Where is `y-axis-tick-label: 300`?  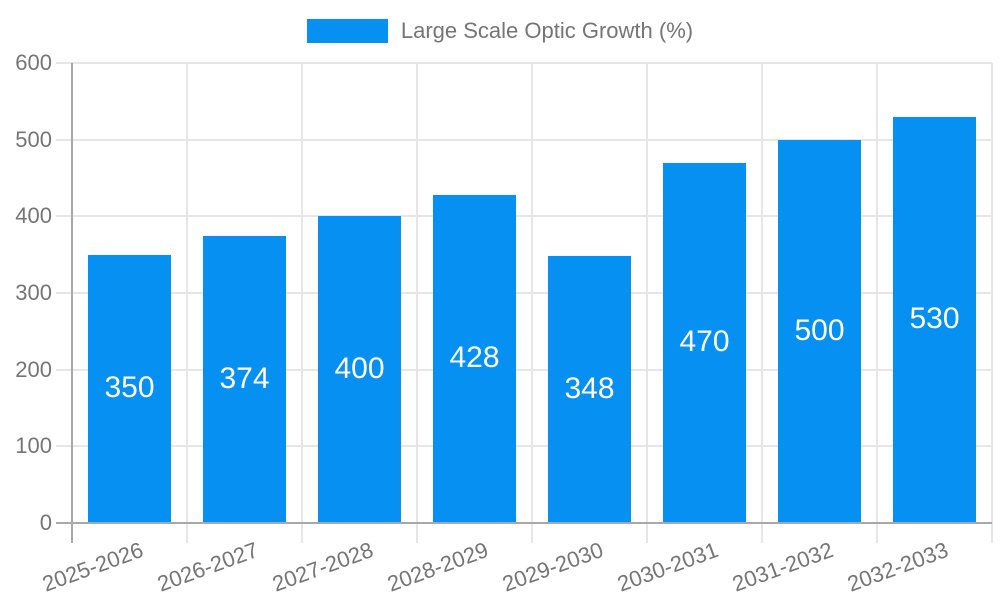
y-axis-tick-label: 300 is located at coordinates (33, 292).